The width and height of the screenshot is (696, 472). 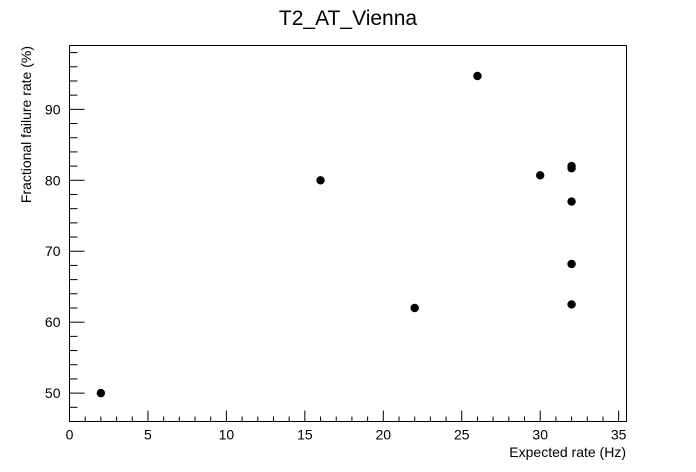 What do you see at coordinates (540, 435) in the screenshot?
I see `x-tick-label: 30` at bounding box center [540, 435].